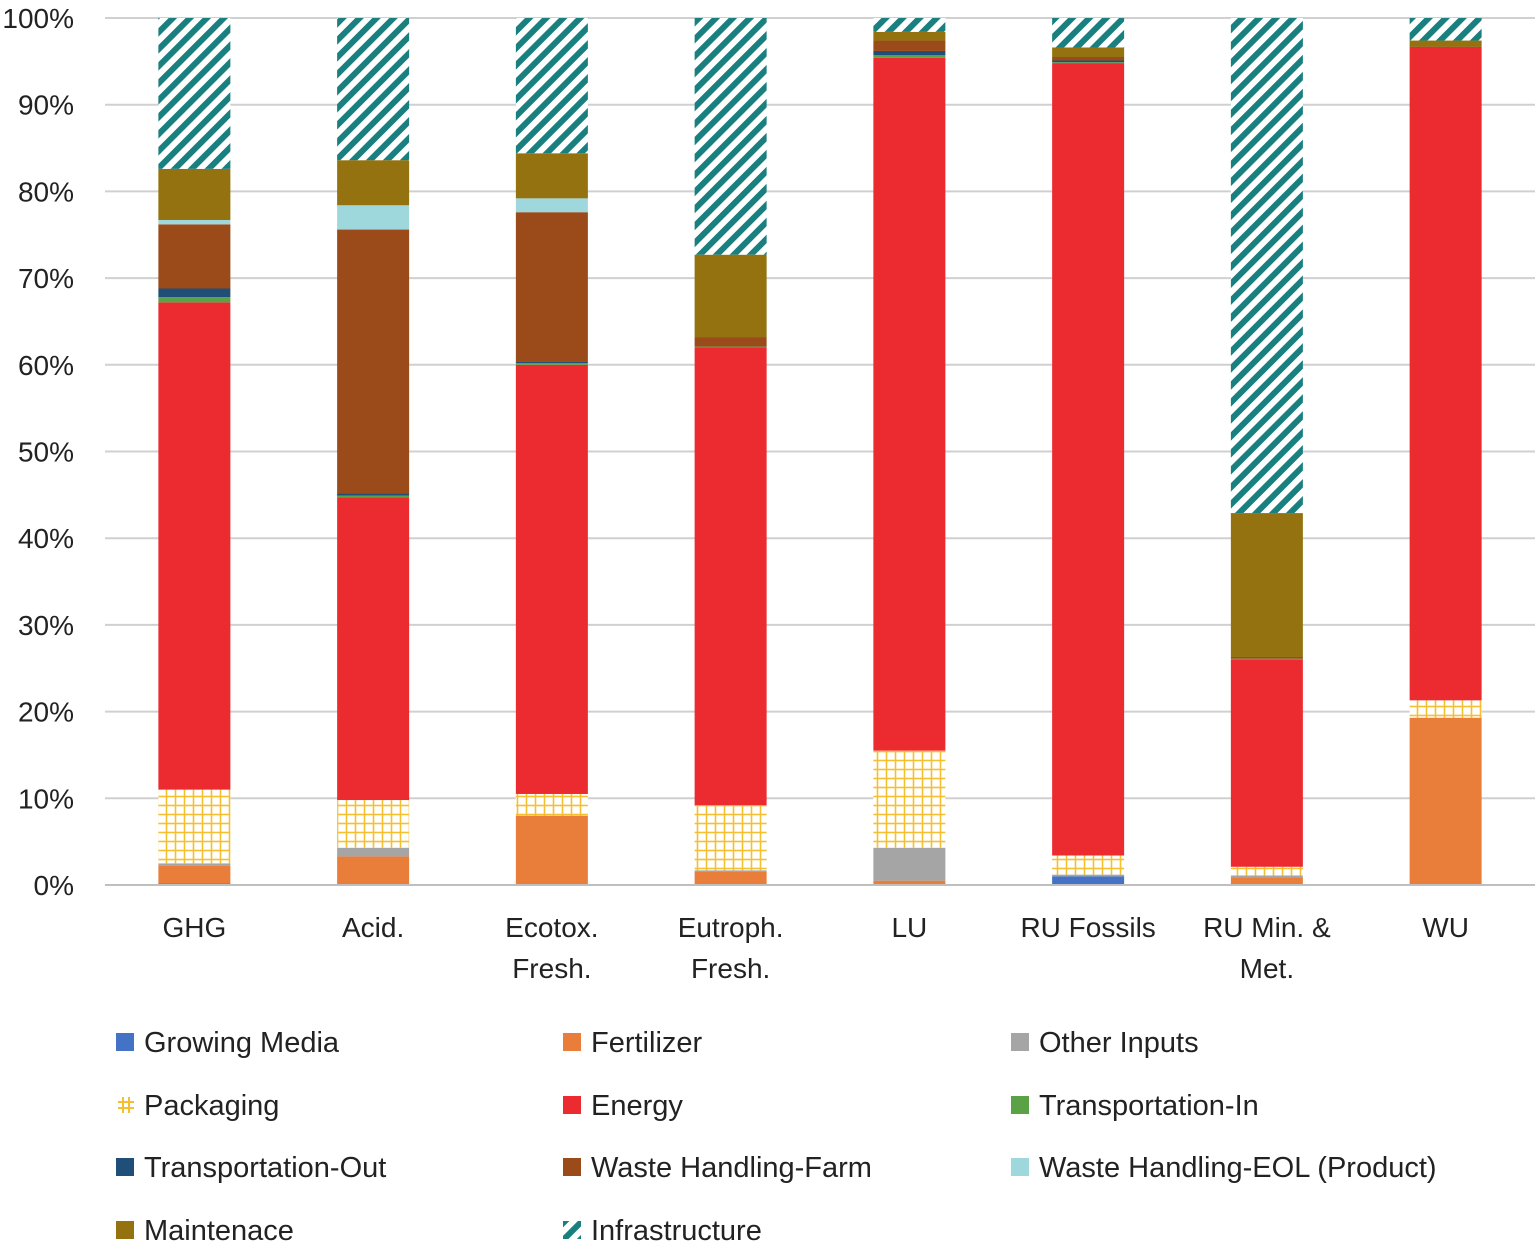 This screenshot has height=1250, width=1537. I want to click on legend-item: Maintenace, so click(205, 1231).